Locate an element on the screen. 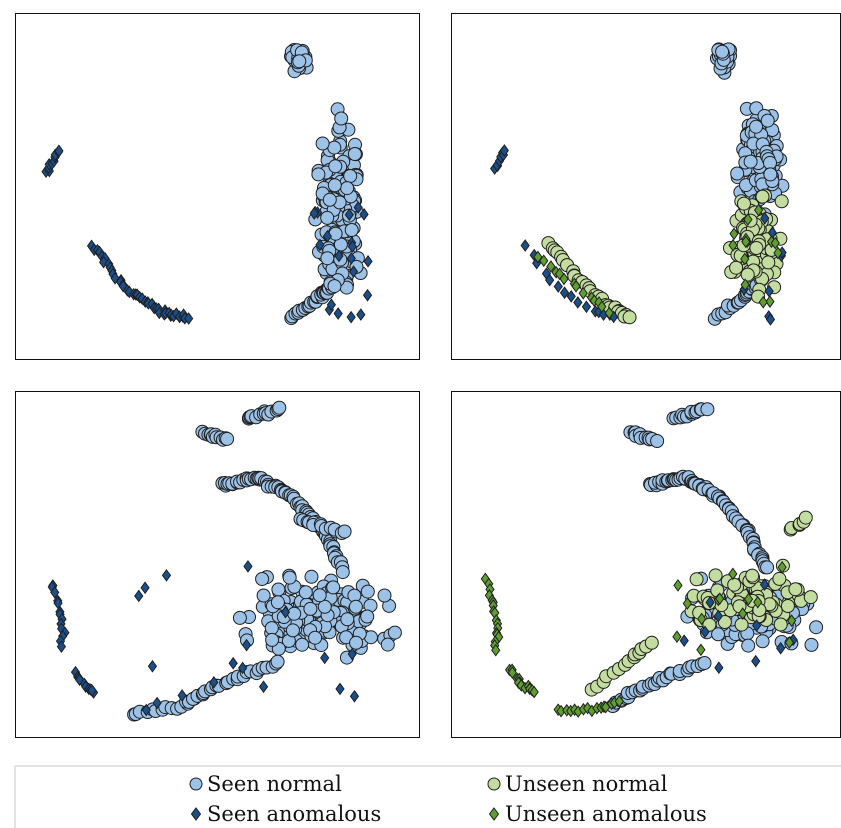 This screenshot has width=841, height=828. legend-item-seen-anomalous: Seen anomalous is located at coordinates (285, 814).